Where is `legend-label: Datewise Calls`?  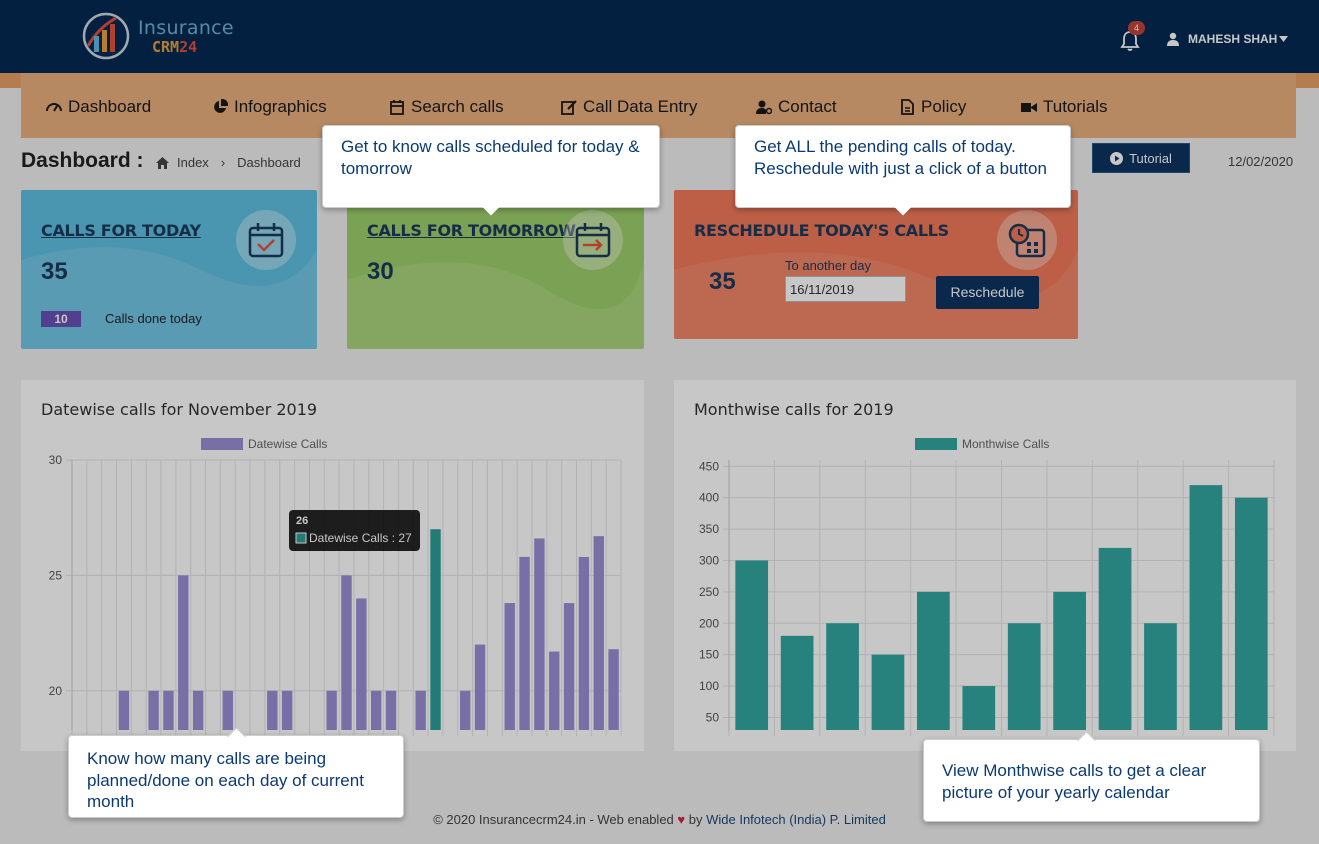 legend-label: Datewise Calls is located at coordinates (287, 444).